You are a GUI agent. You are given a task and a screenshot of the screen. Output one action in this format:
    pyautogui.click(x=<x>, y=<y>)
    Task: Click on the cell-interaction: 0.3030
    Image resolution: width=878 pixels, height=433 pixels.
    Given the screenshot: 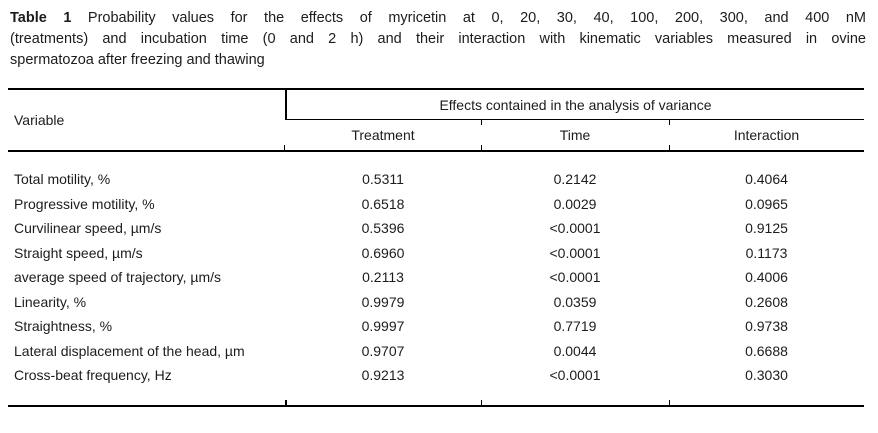 What is the action you would take?
    pyautogui.click(x=766, y=375)
    